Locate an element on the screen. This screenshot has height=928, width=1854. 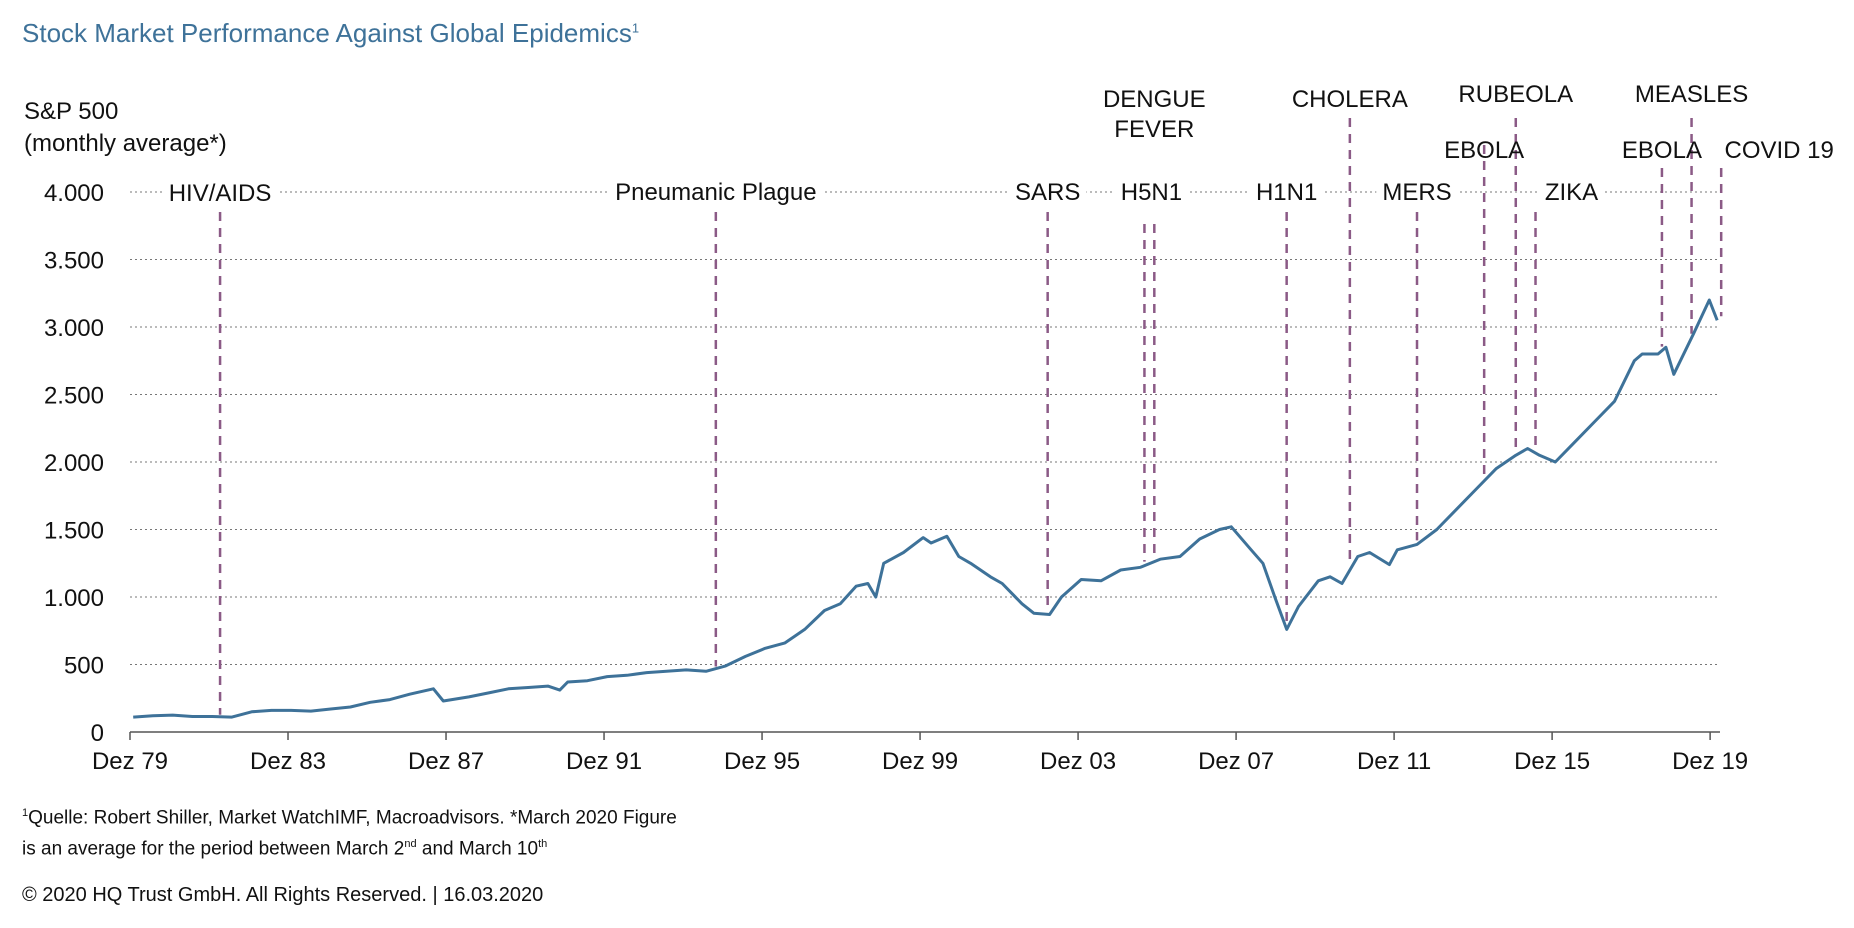
y-tick-label: 3.000 is located at coordinates (74, 328).